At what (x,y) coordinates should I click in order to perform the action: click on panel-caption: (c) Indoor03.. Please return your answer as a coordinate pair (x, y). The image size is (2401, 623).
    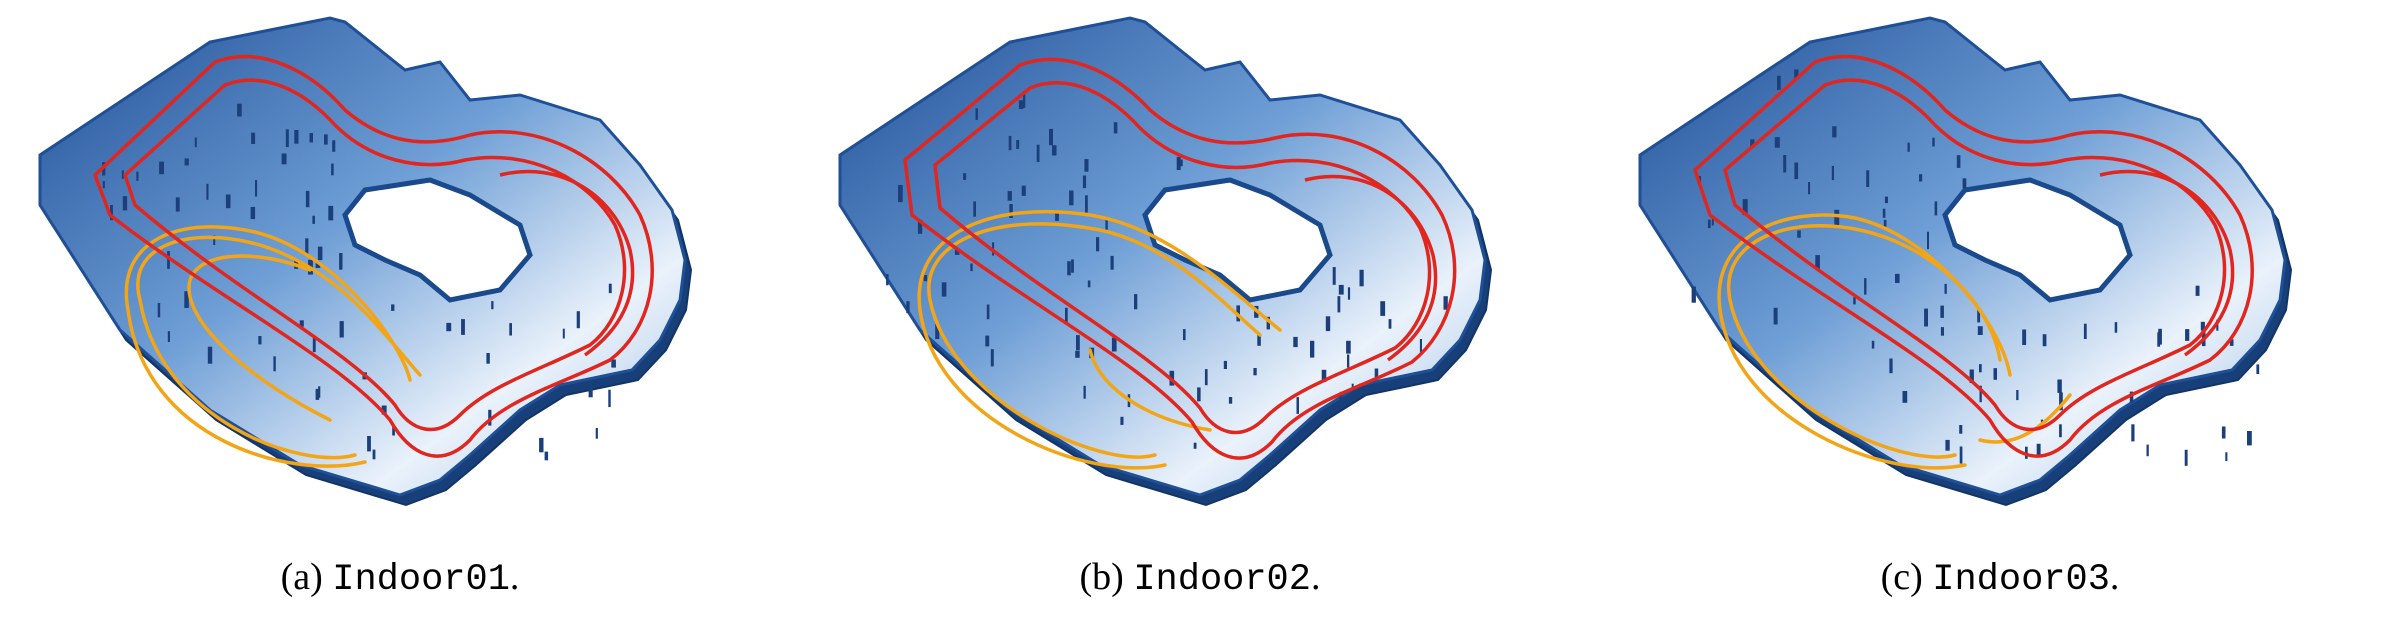
    Looking at the image, I should click on (2000, 577).